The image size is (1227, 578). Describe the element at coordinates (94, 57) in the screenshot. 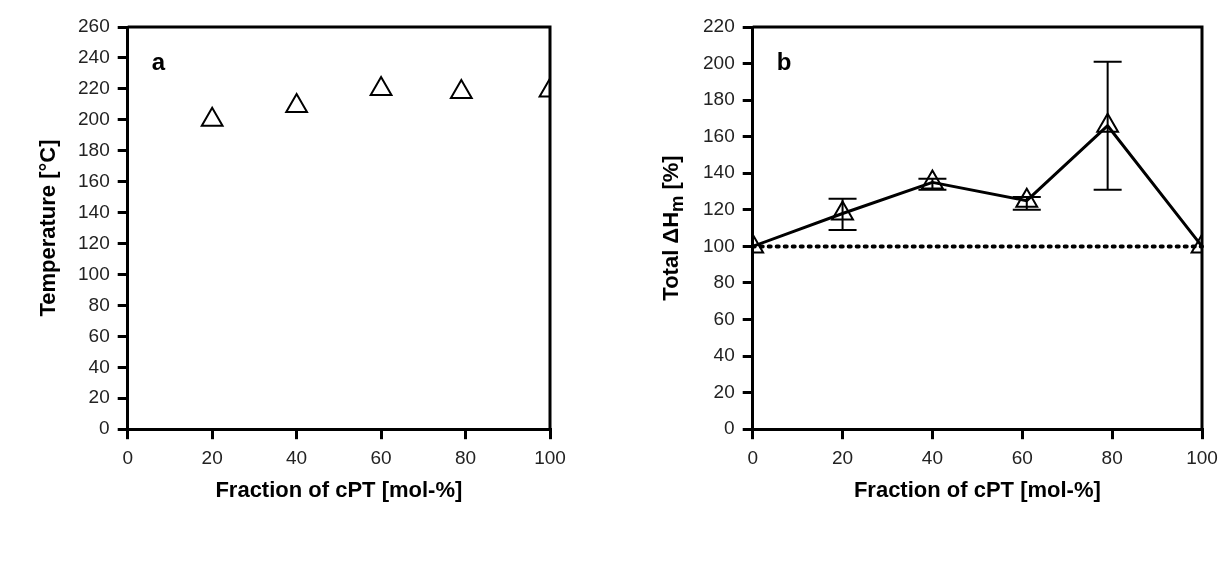

I see `y-tick-label: 240` at that location.